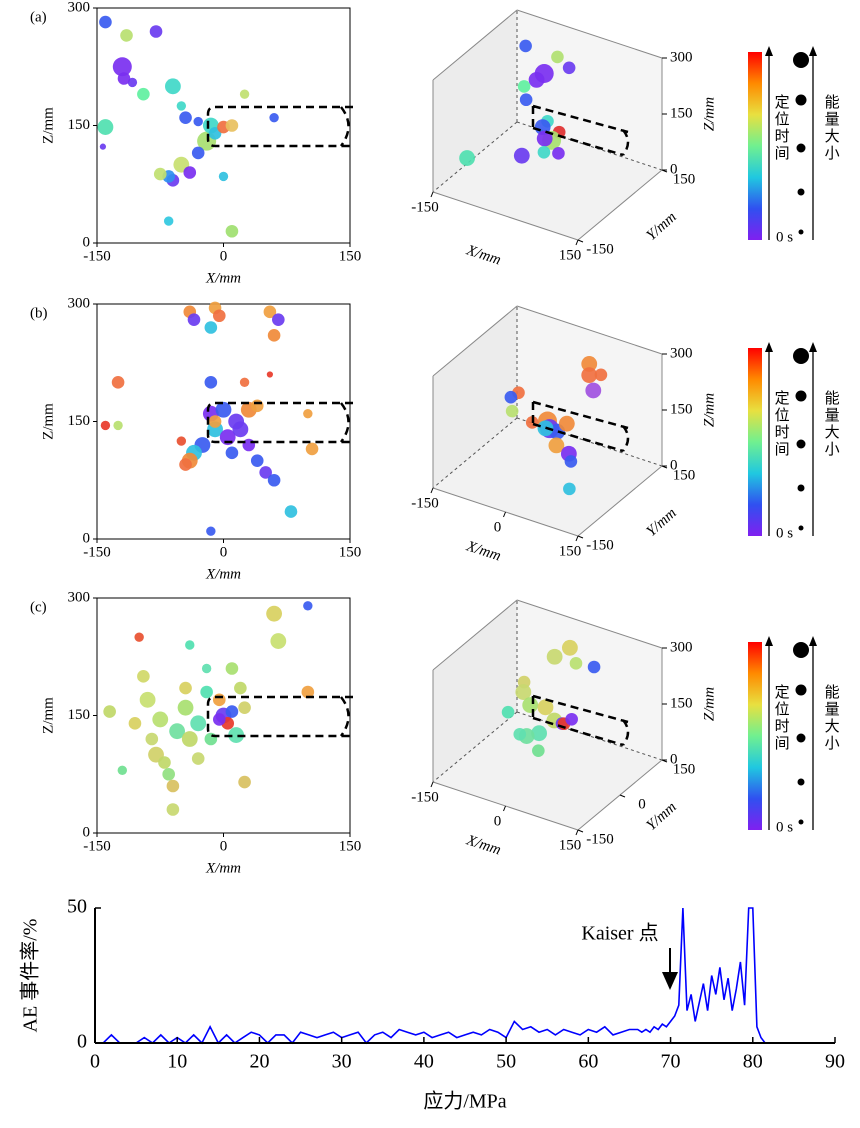 The height and width of the screenshot is (1128, 860). What do you see at coordinates (619, 933) in the screenshot?
I see `annotation: Kaiser 点` at bounding box center [619, 933].